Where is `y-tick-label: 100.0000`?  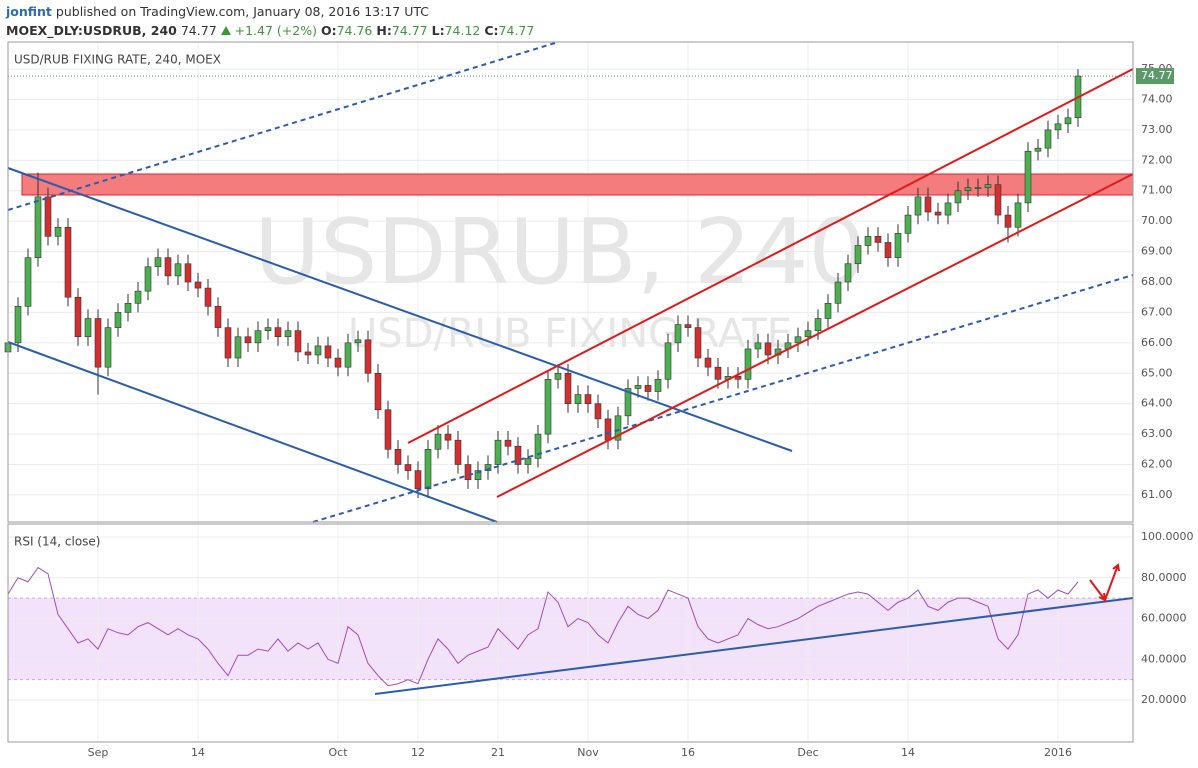
y-tick-label: 100.0000 is located at coordinates (1167, 536).